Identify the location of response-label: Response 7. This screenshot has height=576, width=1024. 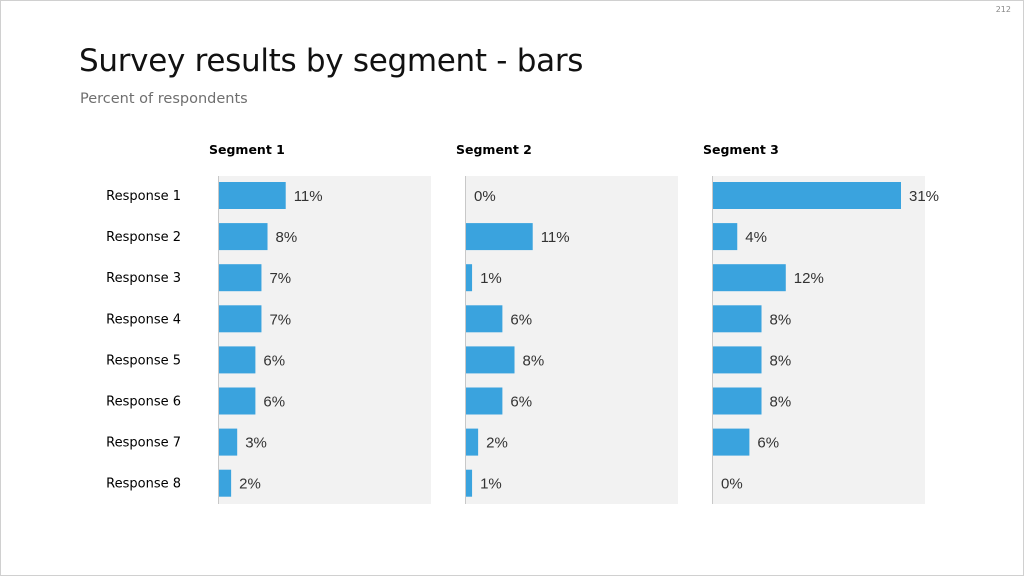
(143, 443).